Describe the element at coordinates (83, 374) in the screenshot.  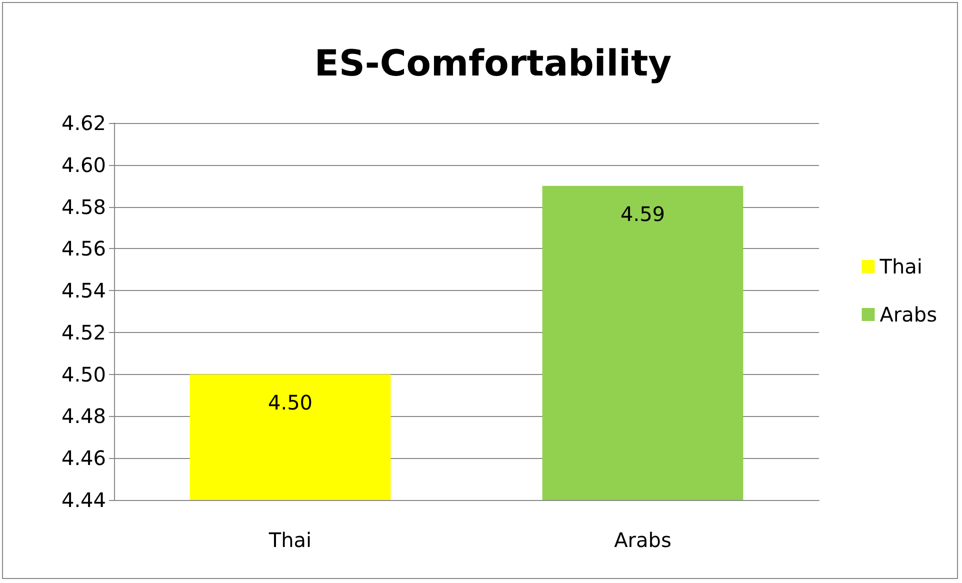
I see `text: 4.50` at that location.